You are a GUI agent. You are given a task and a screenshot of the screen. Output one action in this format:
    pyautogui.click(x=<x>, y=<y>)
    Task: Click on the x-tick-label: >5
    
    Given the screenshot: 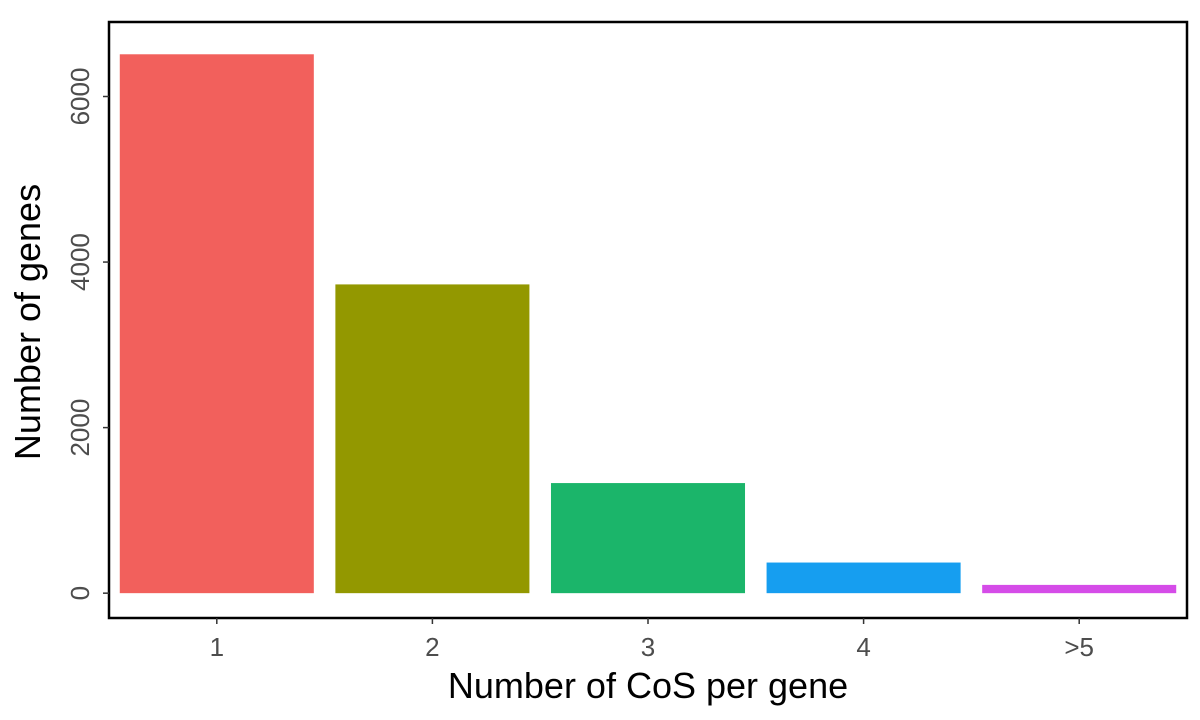 What is the action you would take?
    pyautogui.click(x=1079, y=647)
    